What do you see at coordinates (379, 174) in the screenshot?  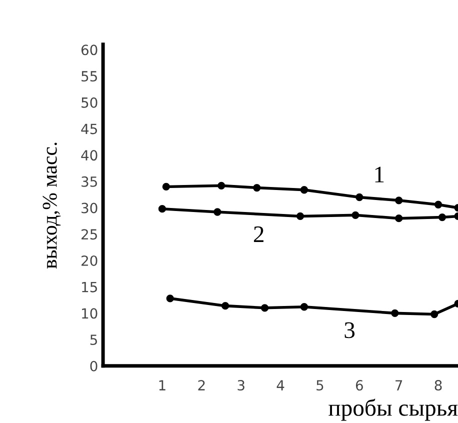 I see `series-label: 1` at bounding box center [379, 174].